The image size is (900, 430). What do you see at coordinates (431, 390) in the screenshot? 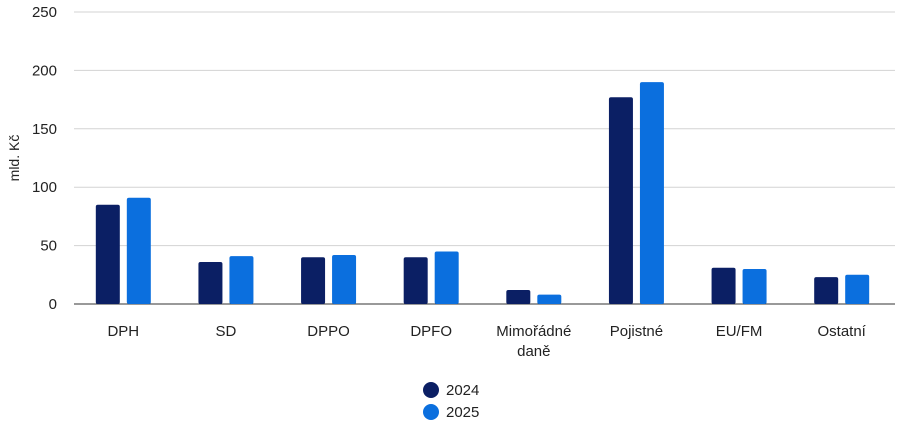
I see `legend-swatch-2024` at bounding box center [431, 390].